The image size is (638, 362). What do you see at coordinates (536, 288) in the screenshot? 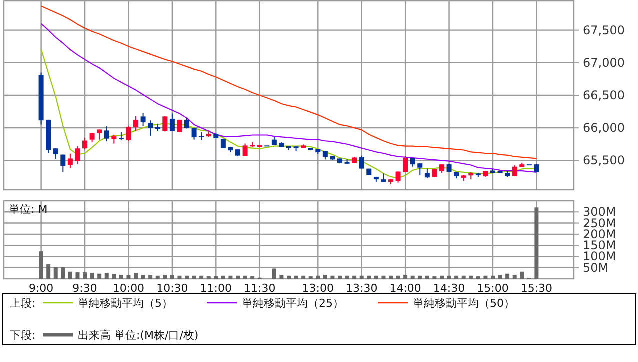
I see `x-tick-label: 15:30` at bounding box center [536, 288].